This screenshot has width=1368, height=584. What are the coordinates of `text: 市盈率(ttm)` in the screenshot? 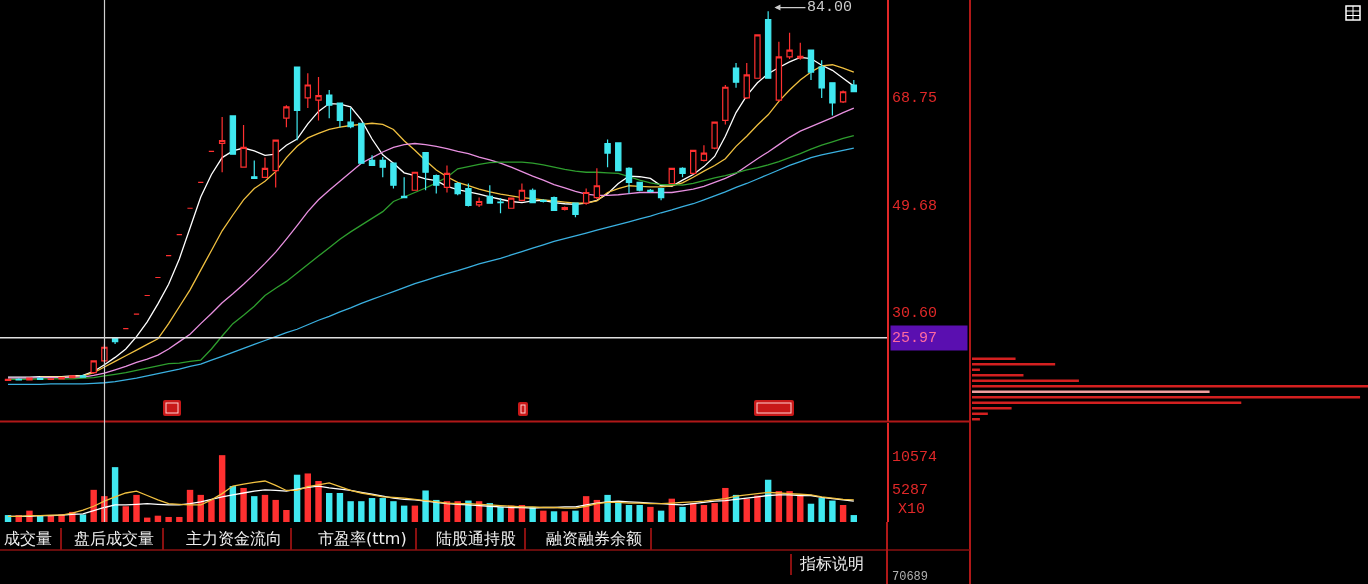 It's located at (363, 539).